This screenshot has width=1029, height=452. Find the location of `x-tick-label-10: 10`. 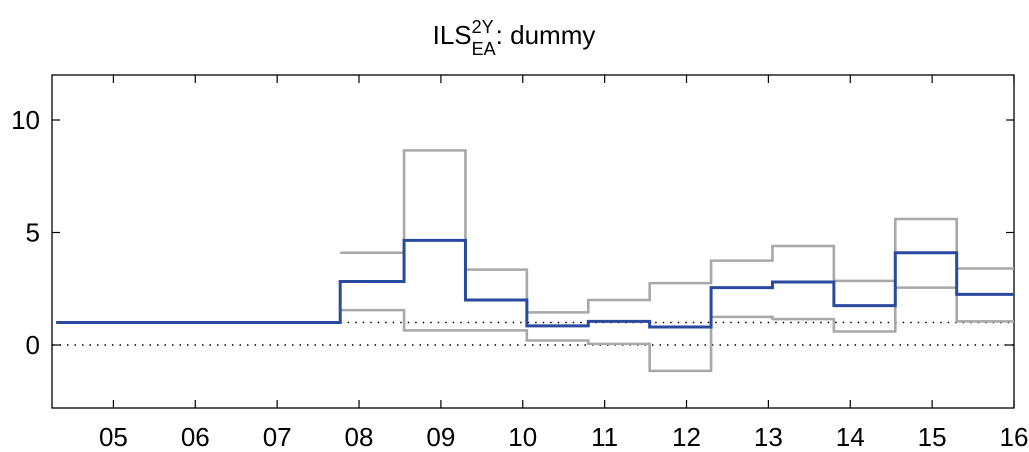

x-tick-label-10: 10 is located at coordinates (522, 437).